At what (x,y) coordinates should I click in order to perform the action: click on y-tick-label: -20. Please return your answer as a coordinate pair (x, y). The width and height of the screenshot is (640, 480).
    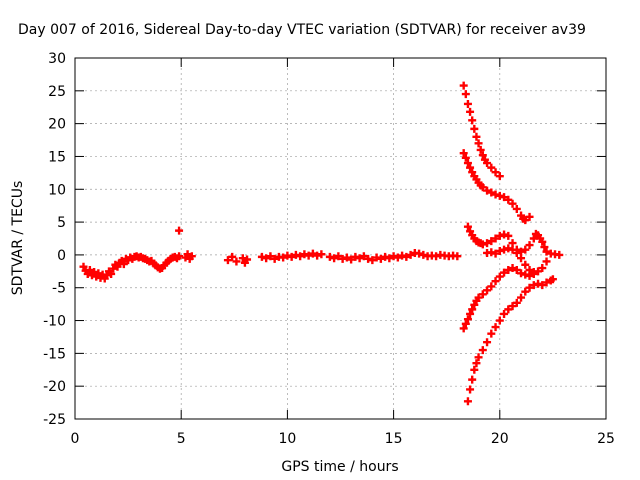
    Looking at the image, I should click on (54, 387).